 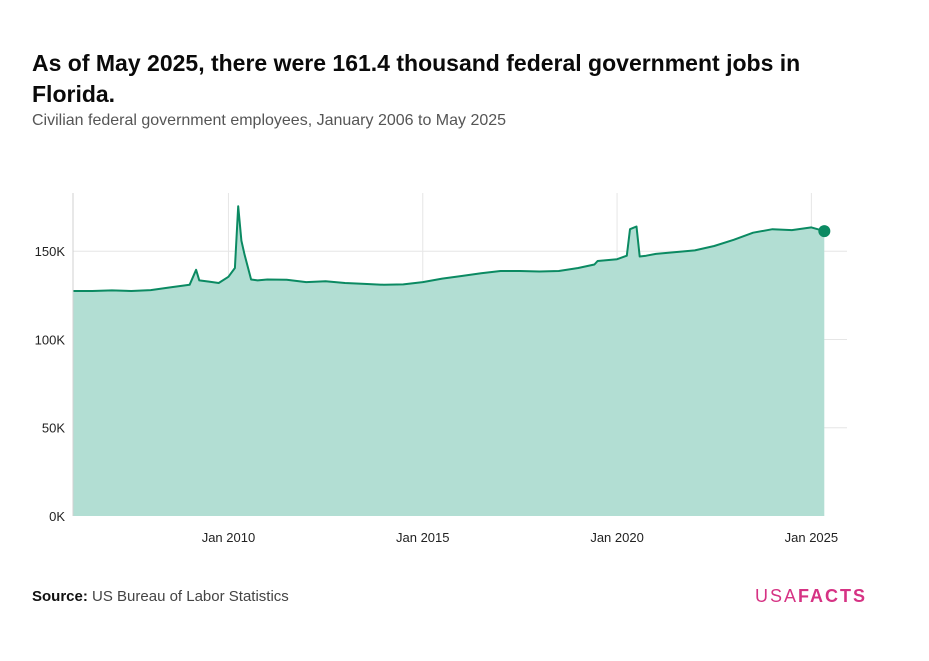 What do you see at coordinates (812, 537) in the screenshot?
I see `x-tick-label: Jan 2025` at bounding box center [812, 537].